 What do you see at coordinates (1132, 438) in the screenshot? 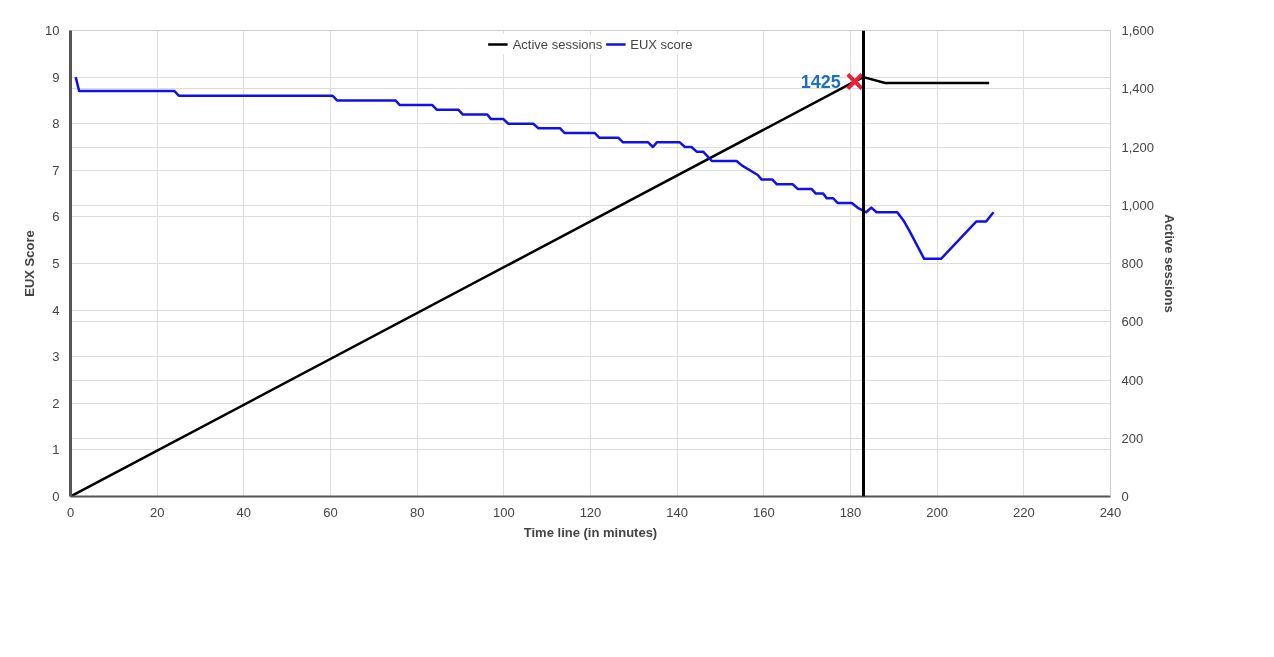
I see `y2-tick-label: 200` at bounding box center [1132, 438].